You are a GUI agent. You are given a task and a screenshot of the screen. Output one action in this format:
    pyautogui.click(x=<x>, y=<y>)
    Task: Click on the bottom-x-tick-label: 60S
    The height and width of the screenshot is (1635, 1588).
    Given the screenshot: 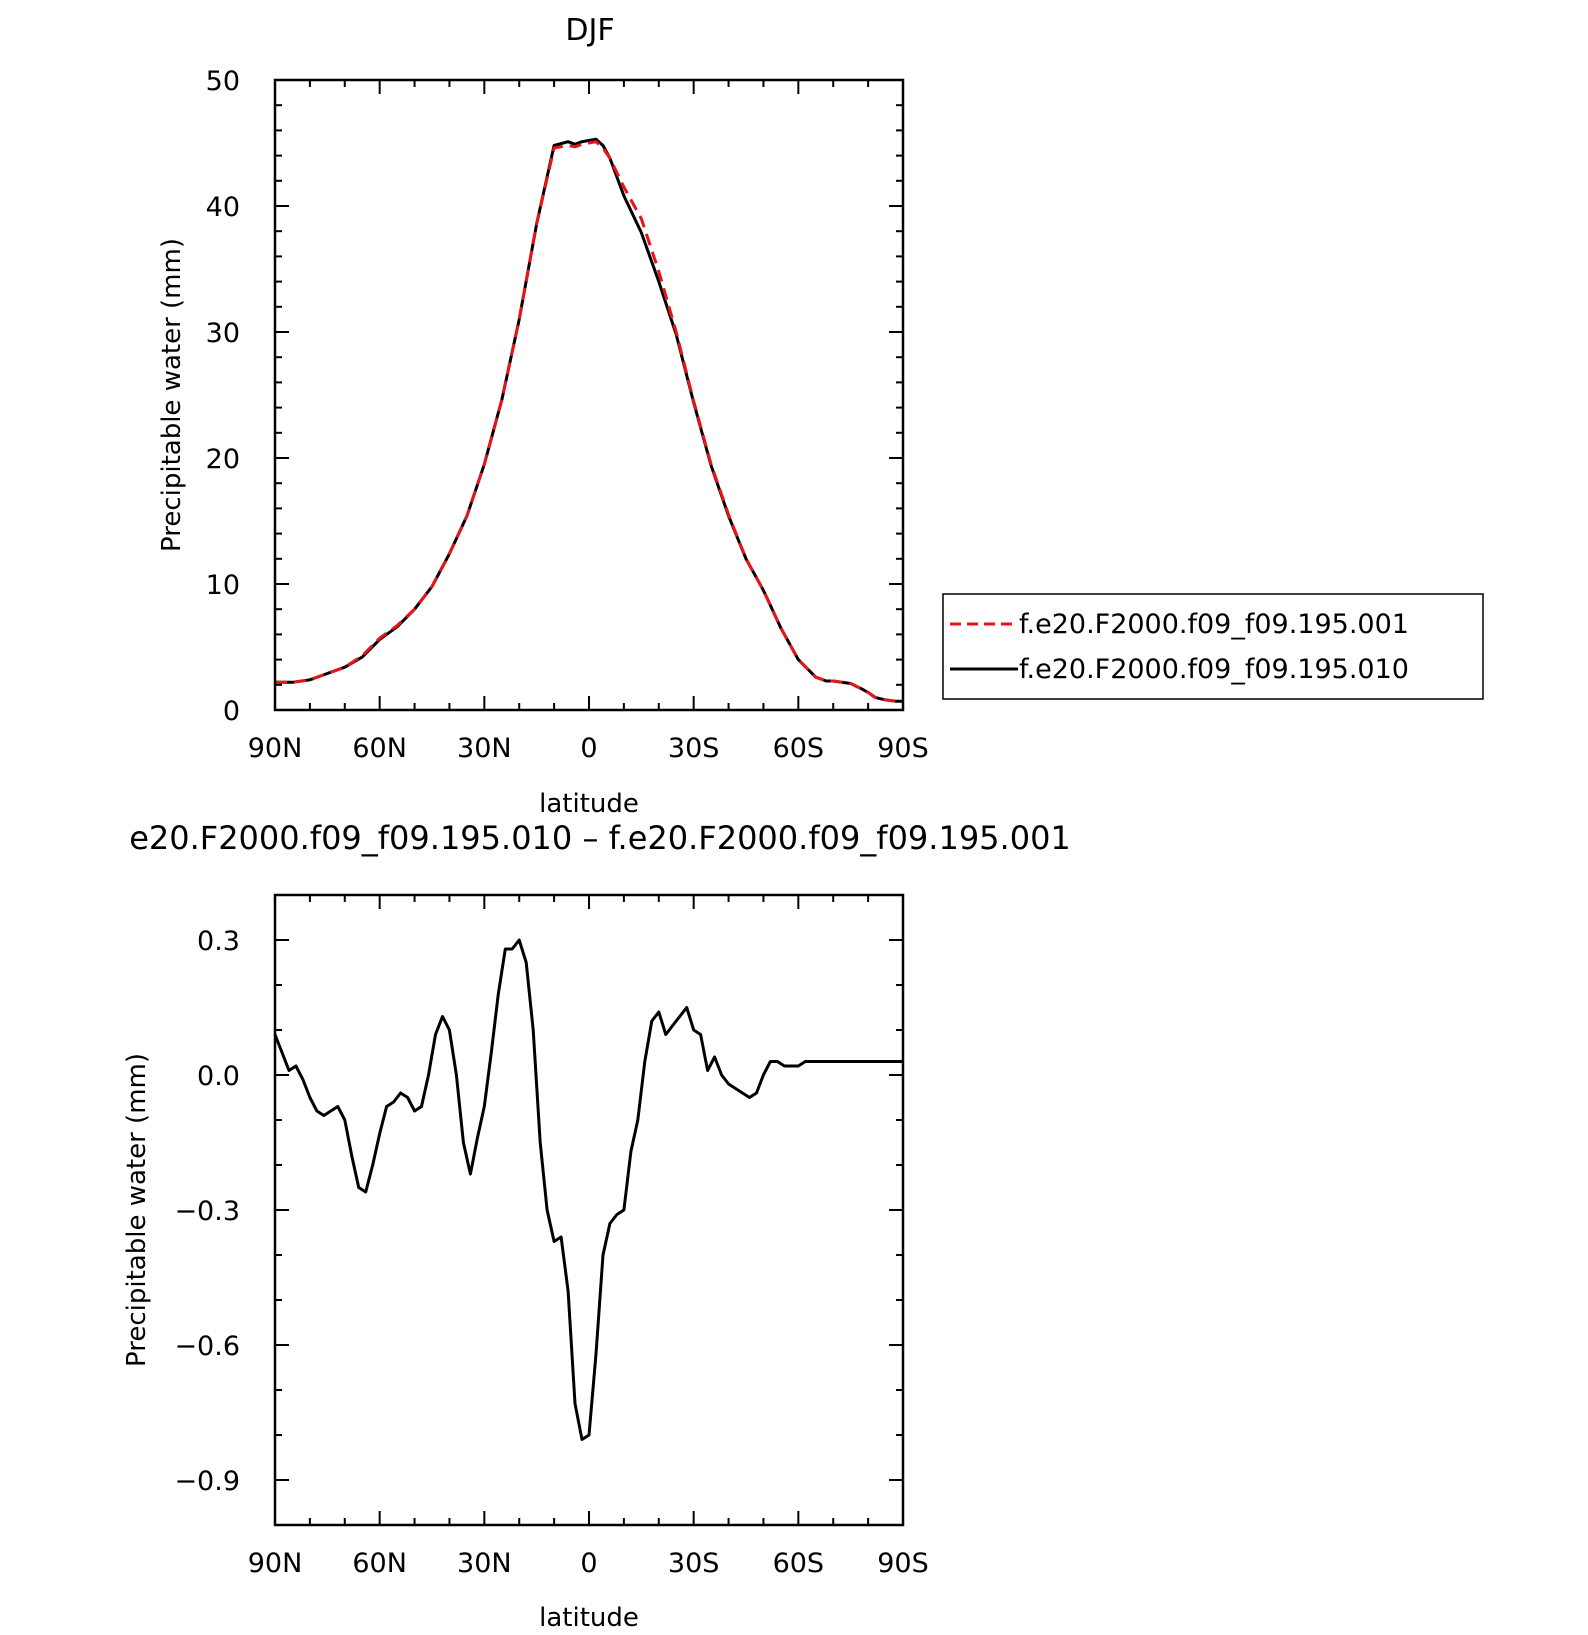 What is the action you would take?
    pyautogui.click(x=799, y=1563)
    